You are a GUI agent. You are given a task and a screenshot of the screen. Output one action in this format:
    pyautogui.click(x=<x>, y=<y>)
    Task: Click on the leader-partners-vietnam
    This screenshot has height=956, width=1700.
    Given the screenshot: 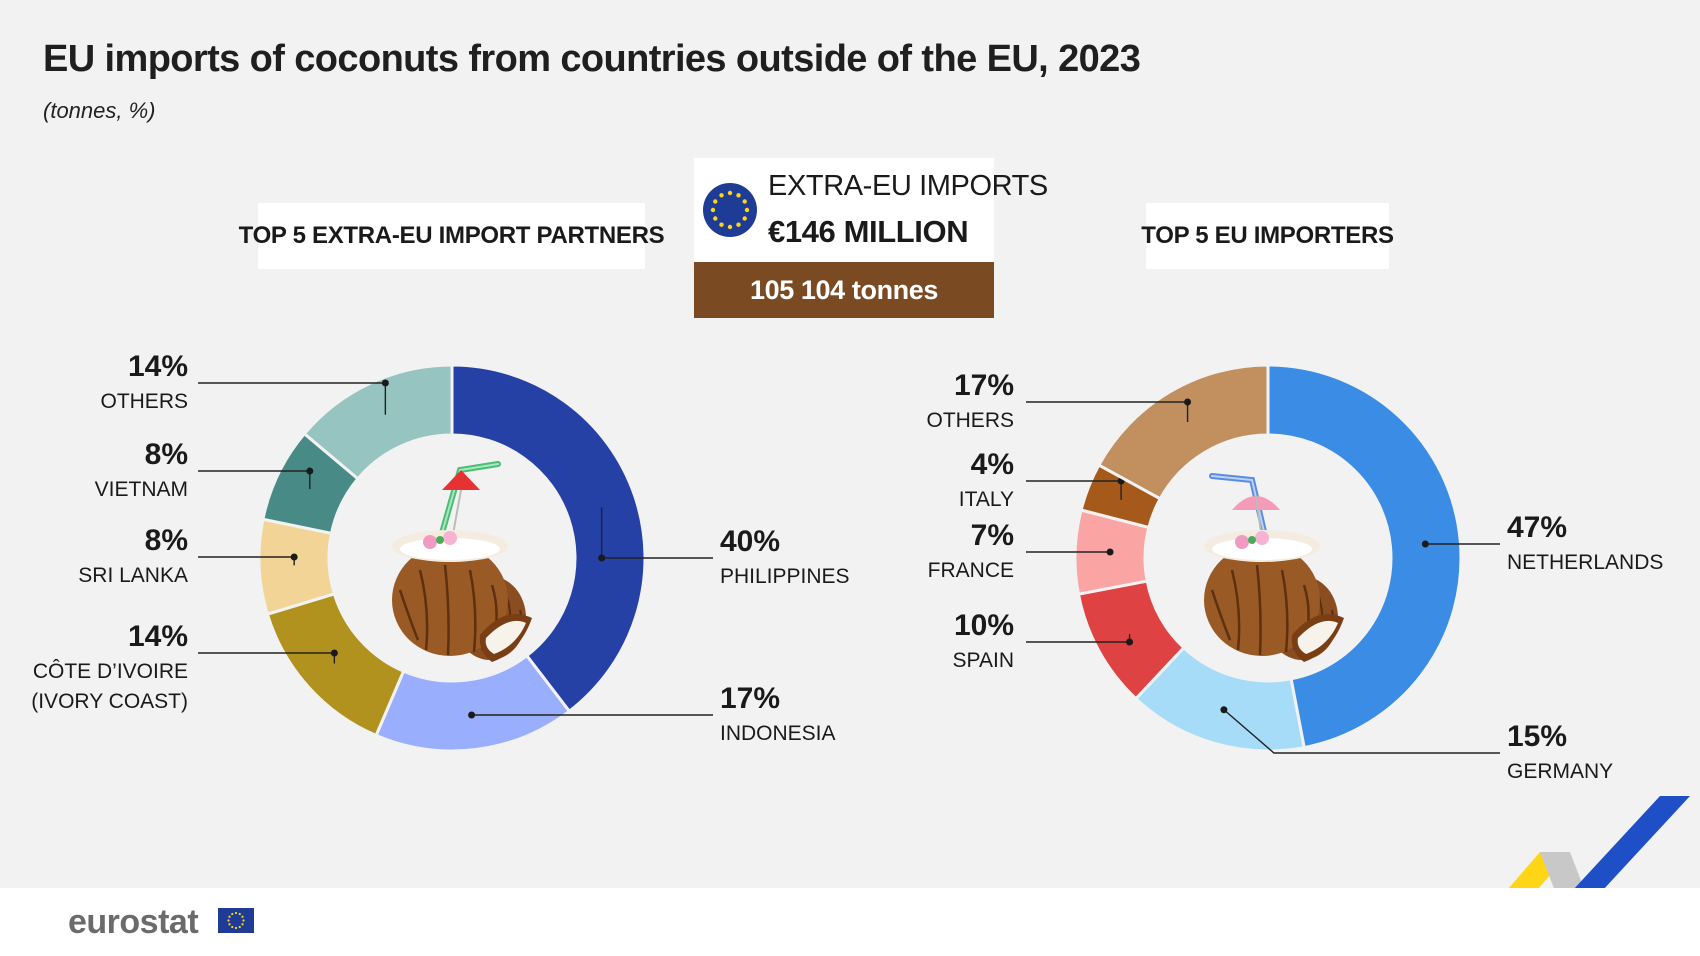 What is the action you would take?
    pyautogui.click(x=256, y=478)
    